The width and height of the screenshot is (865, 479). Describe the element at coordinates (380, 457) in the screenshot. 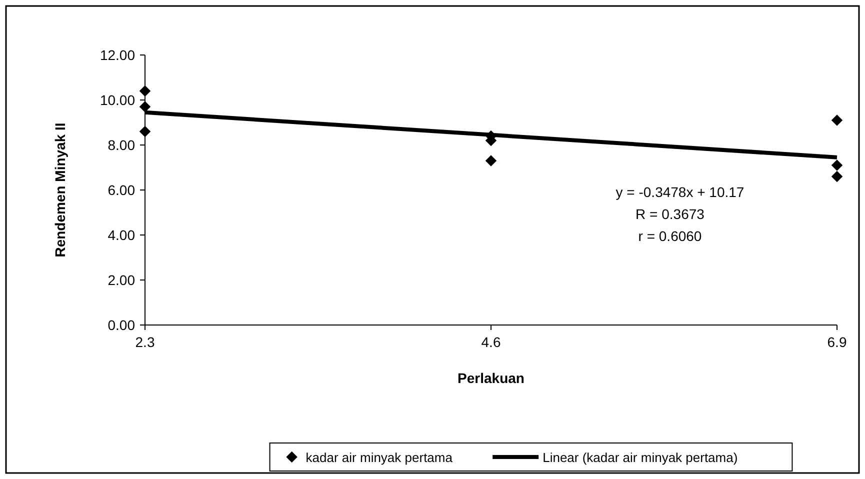

I see `legend-label: kadar air minyak pertama` at that location.